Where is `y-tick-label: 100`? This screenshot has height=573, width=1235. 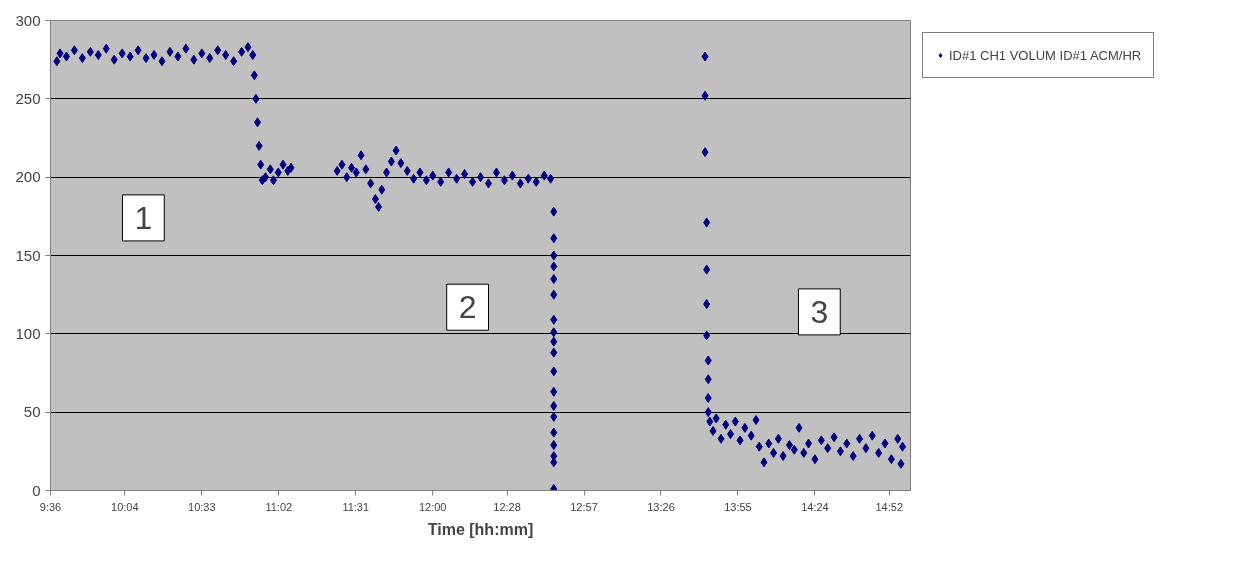
y-tick-label: 100 is located at coordinates (28, 333).